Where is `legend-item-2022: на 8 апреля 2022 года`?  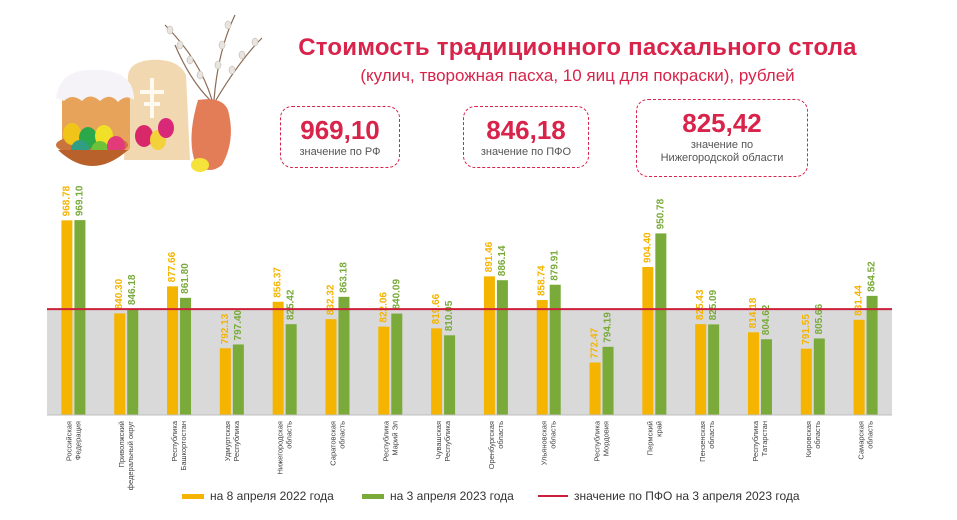 legend-item-2022: на 8 апреля 2022 года is located at coordinates (258, 496).